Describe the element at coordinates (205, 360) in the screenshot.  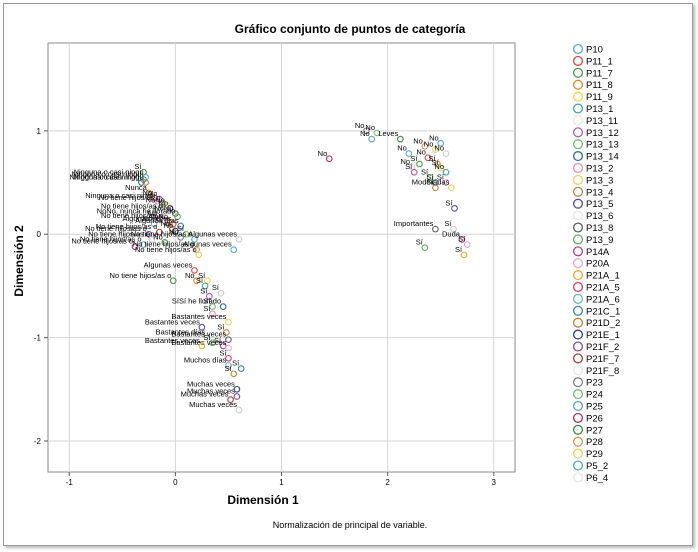
I see `category-point-label: Muchos días` at that location.